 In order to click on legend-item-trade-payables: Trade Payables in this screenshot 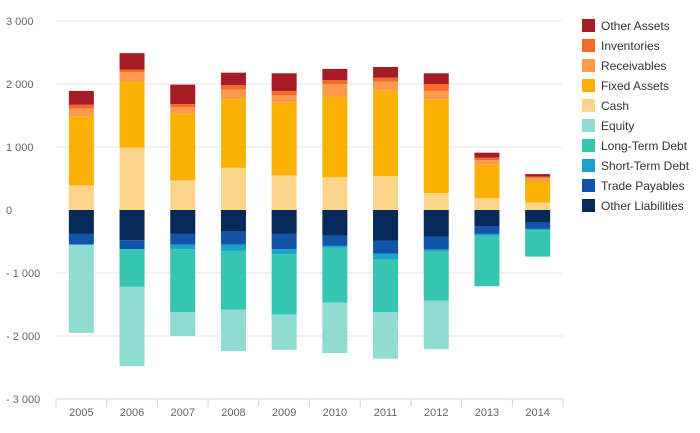, I will do `click(633, 186)`.